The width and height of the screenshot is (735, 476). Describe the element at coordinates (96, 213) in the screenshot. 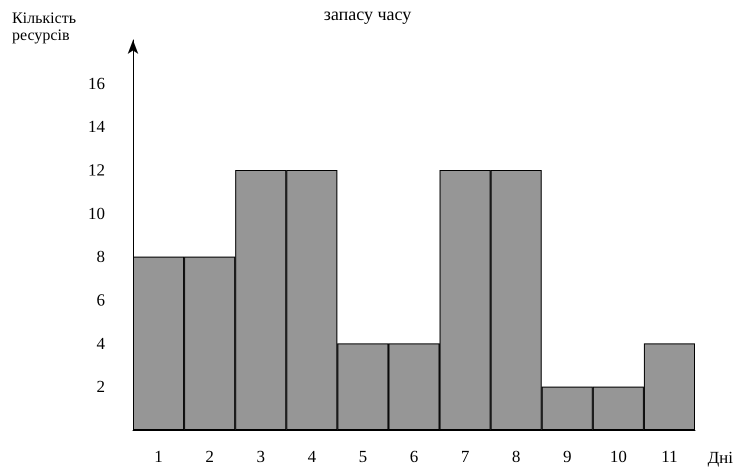

I see `y-tick-label: 10` at that location.